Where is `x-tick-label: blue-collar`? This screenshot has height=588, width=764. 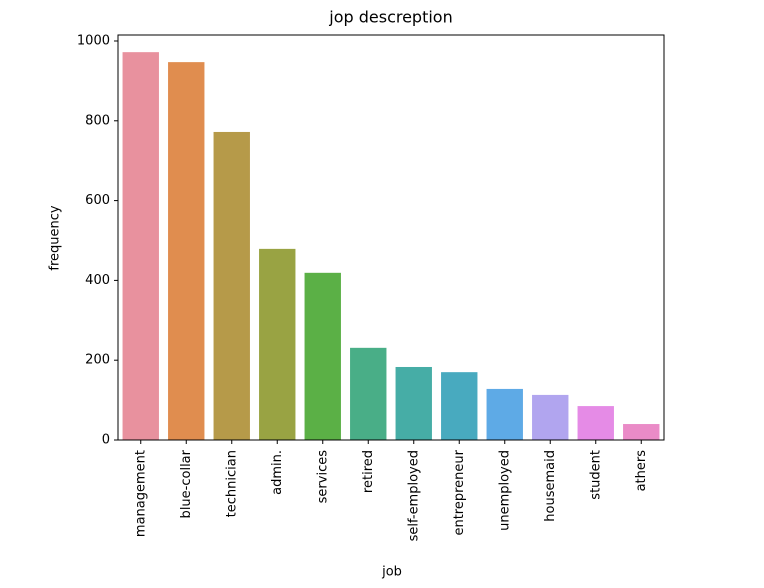
x-tick-label: blue-collar is located at coordinates (186, 483).